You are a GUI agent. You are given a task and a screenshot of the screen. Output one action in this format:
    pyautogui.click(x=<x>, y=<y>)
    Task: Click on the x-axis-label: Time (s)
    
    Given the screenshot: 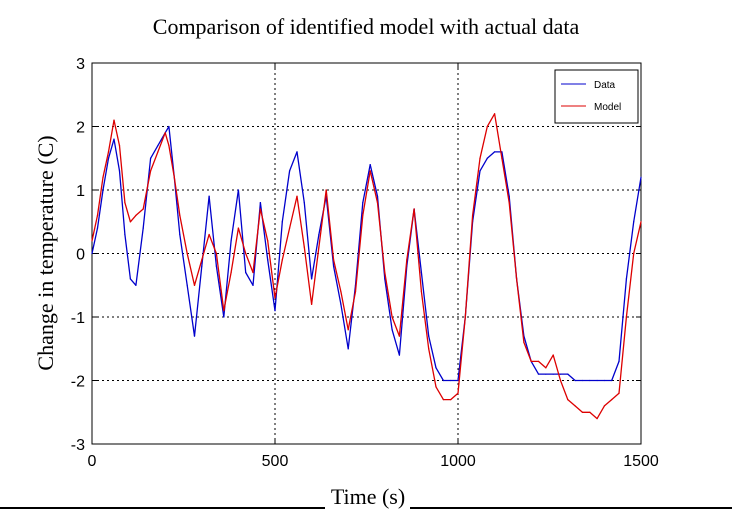 What is the action you would take?
    pyautogui.click(x=368, y=496)
    